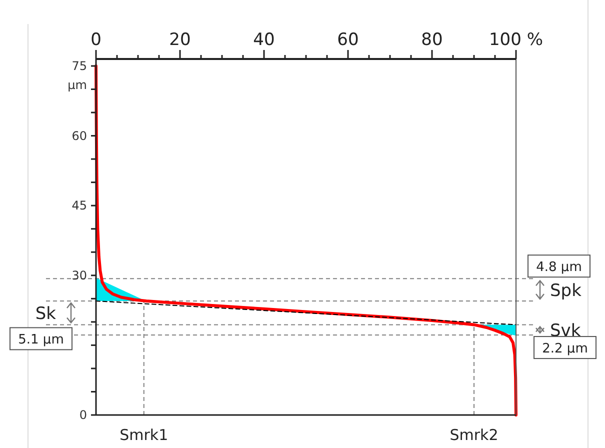  I want to click on x-tick-label: 0, so click(96, 40).